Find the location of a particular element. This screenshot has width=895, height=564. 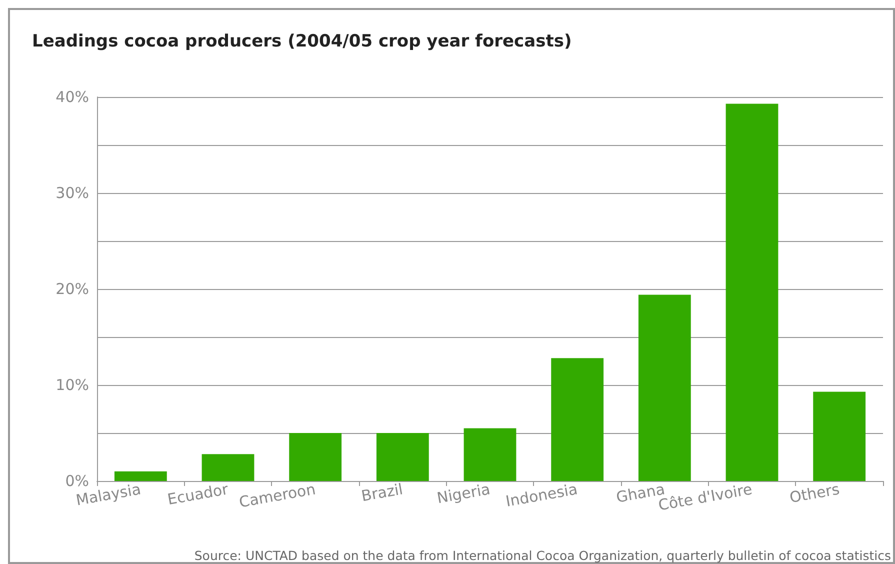

y-tick-label: 40% is located at coordinates (72, 97).